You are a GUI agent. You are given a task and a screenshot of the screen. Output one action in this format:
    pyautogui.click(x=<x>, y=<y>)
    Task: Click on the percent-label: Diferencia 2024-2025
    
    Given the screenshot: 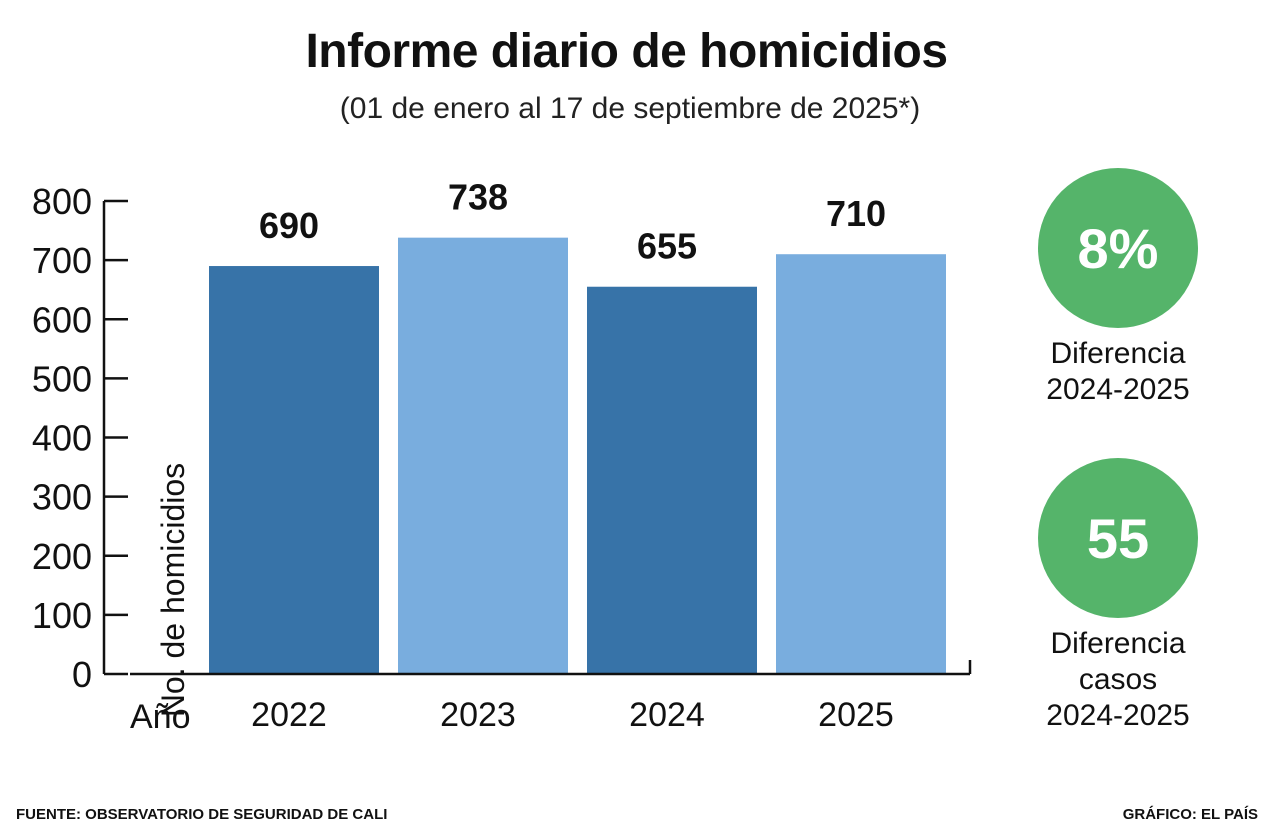 What is the action you would take?
    pyautogui.click(x=1118, y=372)
    